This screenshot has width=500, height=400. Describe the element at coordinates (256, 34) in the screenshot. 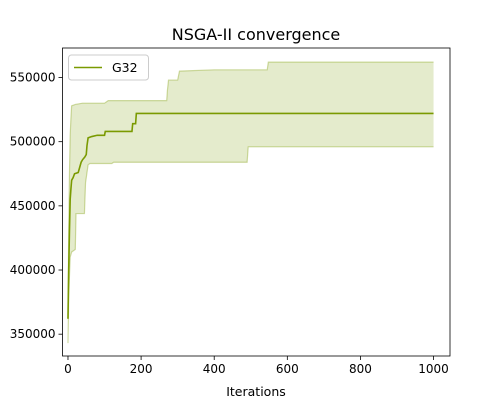

I see `chart-title: NSGA-II convergence` at that location.